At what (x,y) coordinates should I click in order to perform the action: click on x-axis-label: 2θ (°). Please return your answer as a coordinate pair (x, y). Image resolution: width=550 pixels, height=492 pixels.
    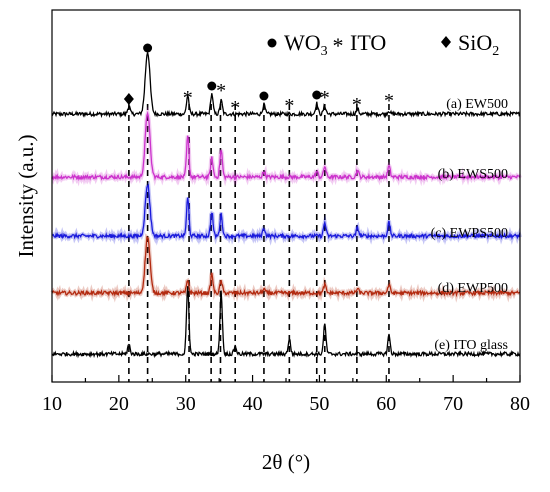
    Looking at the image, I should click on (286, 462).